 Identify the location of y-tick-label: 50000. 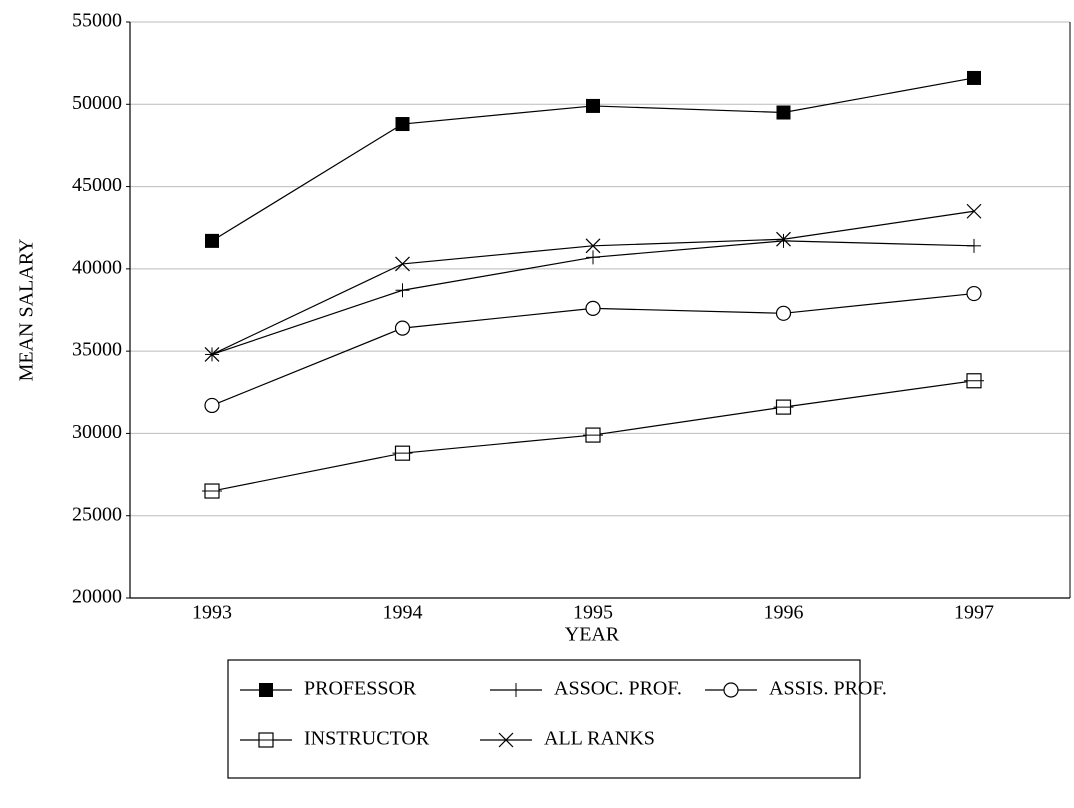
(97, 103).